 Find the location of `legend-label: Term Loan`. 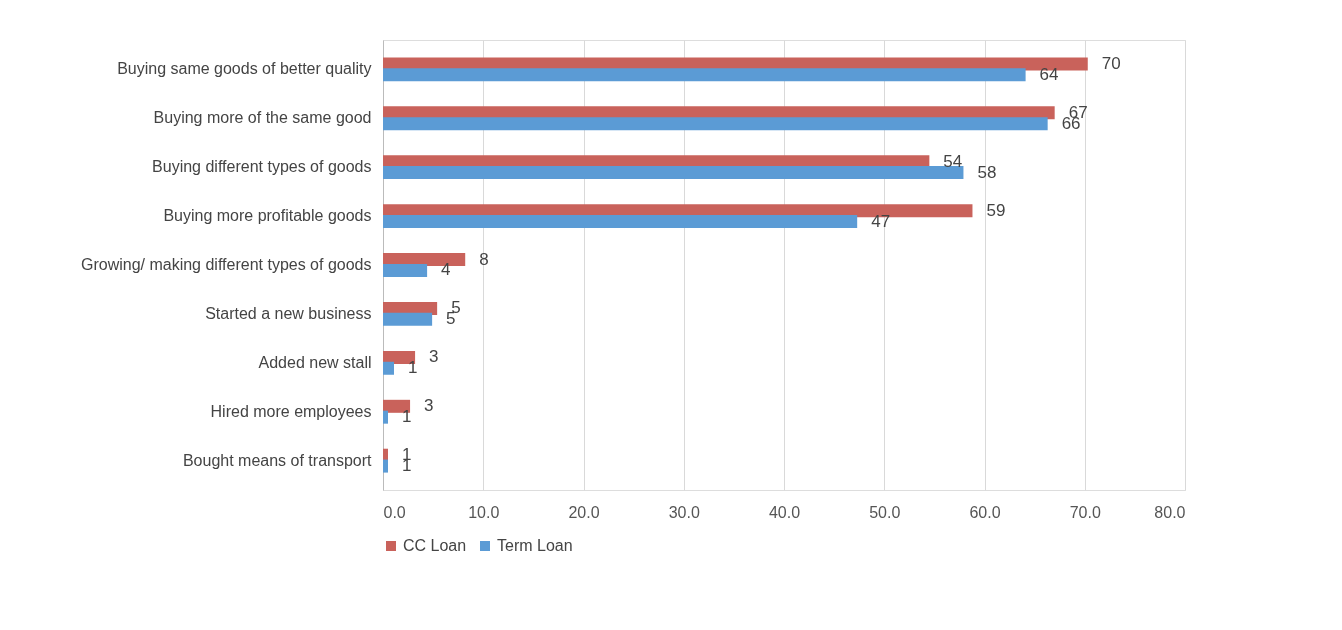

legend-label: Term Loan is located at coordinates (535, 545).